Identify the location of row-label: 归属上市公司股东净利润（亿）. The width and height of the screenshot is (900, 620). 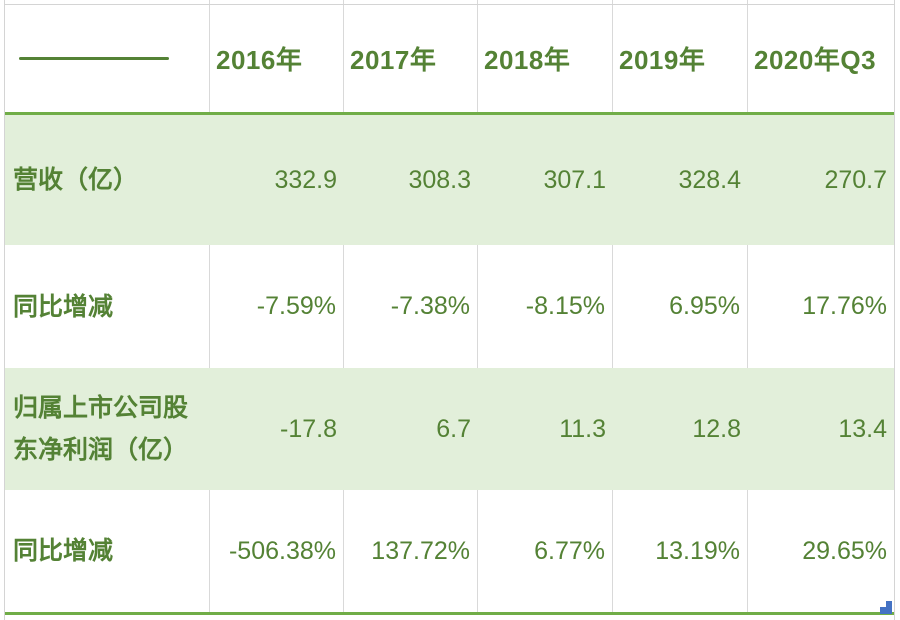
(101, 429).